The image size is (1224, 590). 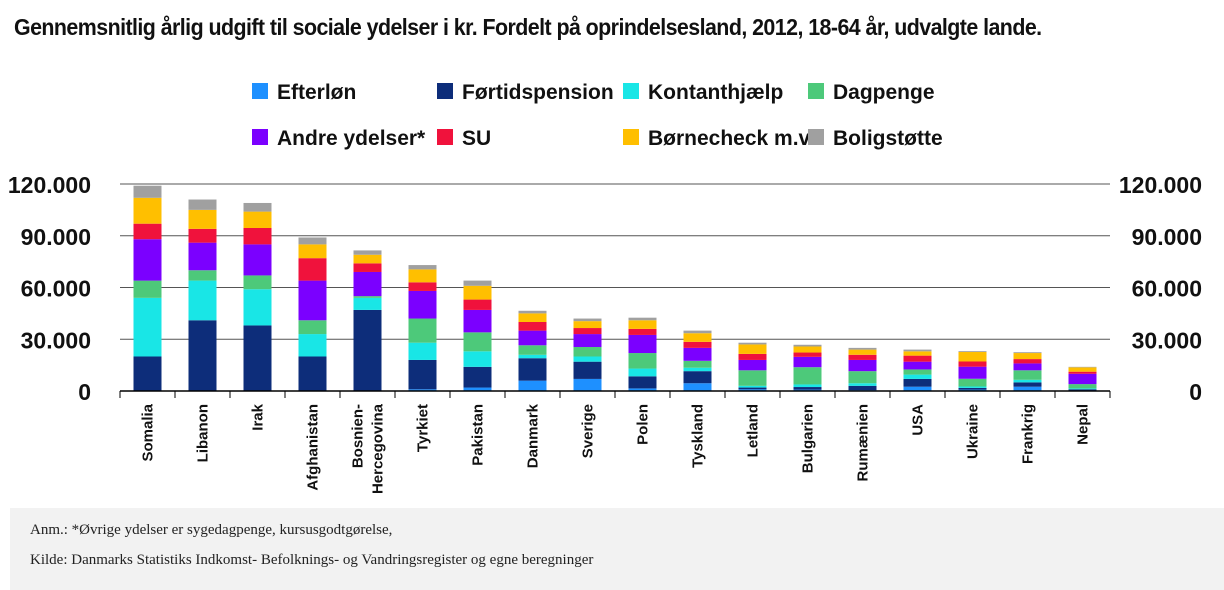 I want to click on y-tick-label-left: 120.000, so click(x=49, y=185).